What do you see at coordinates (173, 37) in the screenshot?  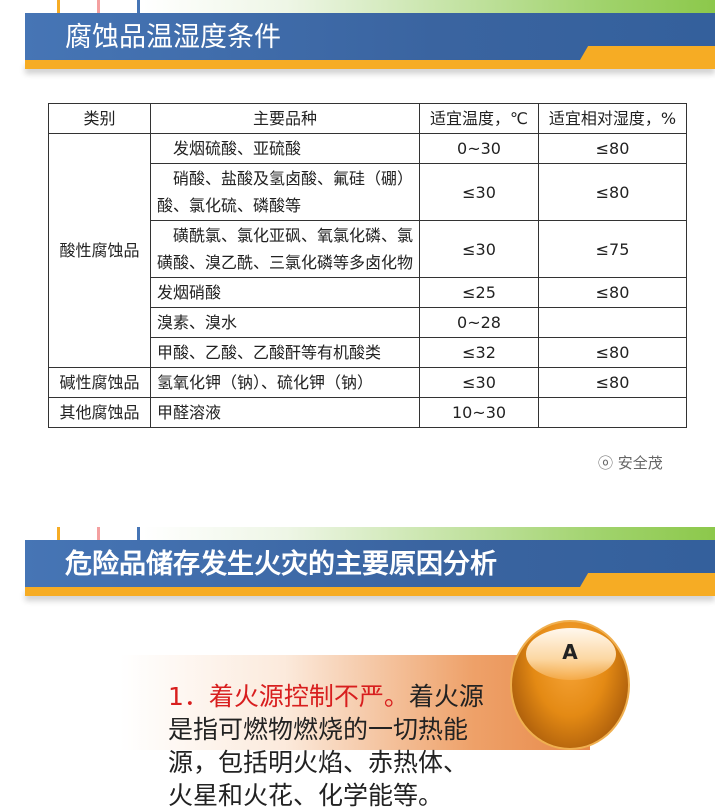 I see `section-title: 腐蚀品温湿度条件` at bounding box center [173, 37].